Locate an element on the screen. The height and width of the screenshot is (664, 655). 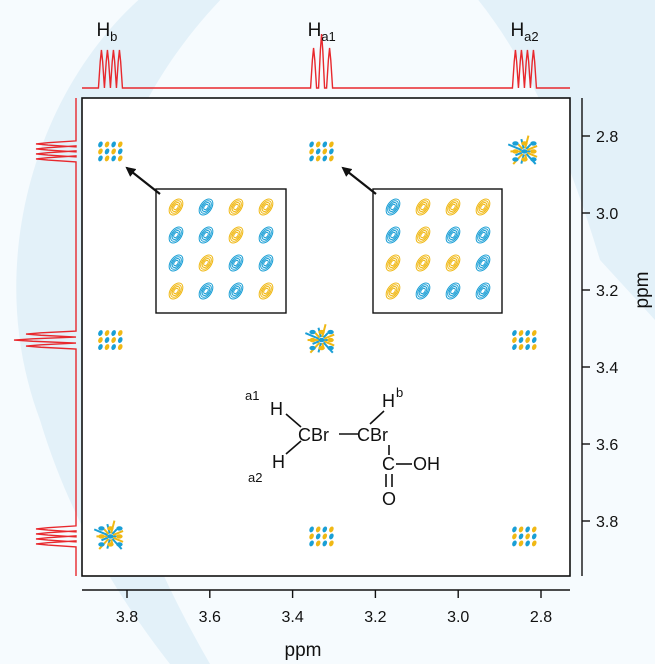
atom-carbonyl-c: C is located at coordinates (388, 464).